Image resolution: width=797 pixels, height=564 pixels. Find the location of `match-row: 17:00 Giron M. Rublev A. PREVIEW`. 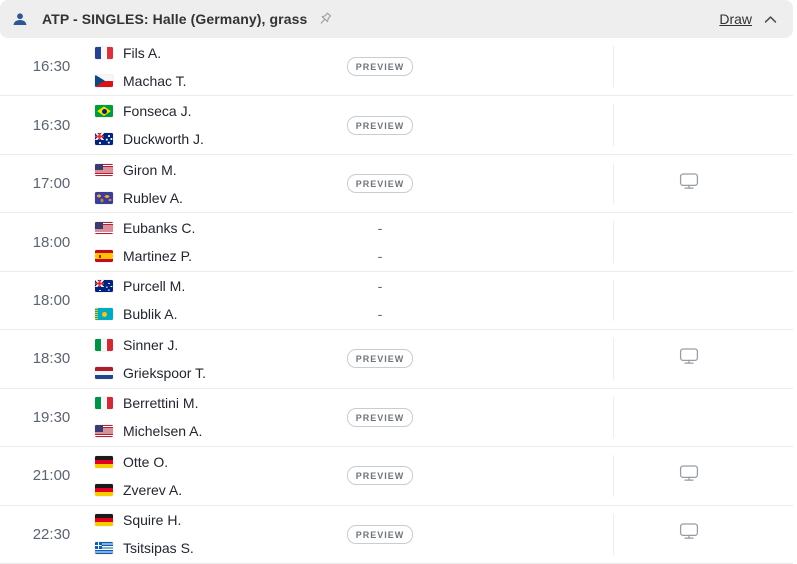

match-row: 17:00 Giron M. Rublev A. PREVIEW is located at coordinates (396, 184).